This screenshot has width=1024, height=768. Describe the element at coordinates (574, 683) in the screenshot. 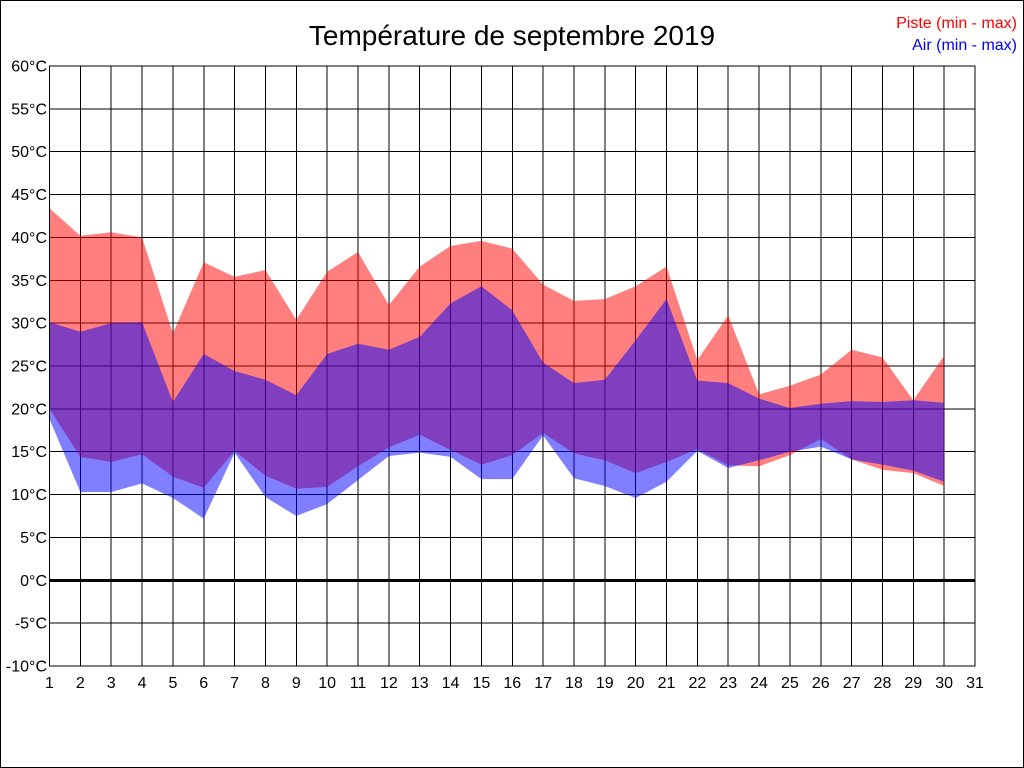

I see `x-tick-label: 18` at that location.